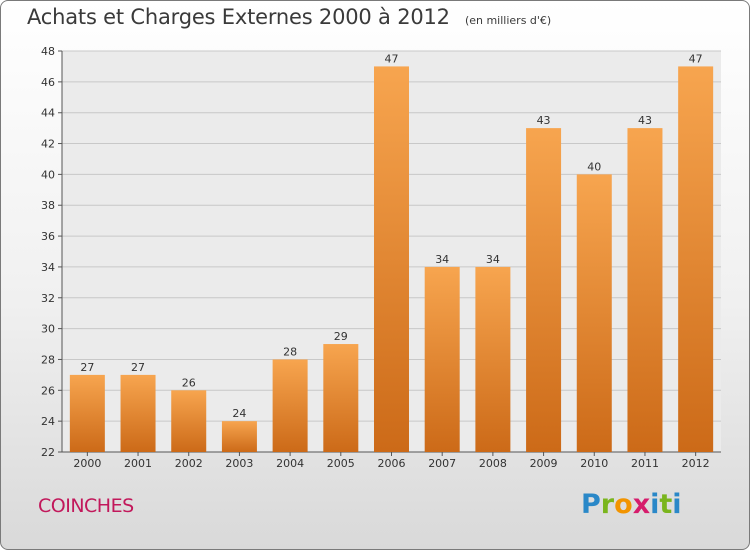 Image resolution: width=750 pixels, height=550 pixels. Describe the element at coordinates (607, 504) in the screenshot. I see `logo-letter: r` at that location.